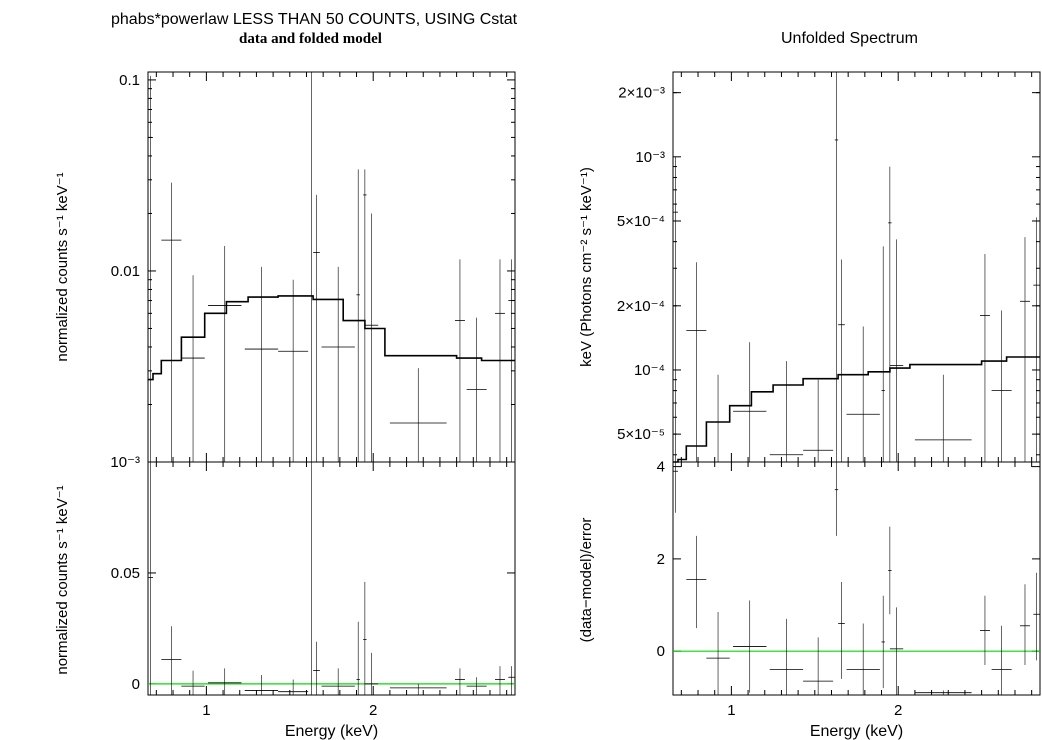 The height and width of the screenshot is (740, 1042). Describe the element at coordinates (856, 731) in the screenshot. I see `right_bottom-xlabel: Energy (keV)` at that location.